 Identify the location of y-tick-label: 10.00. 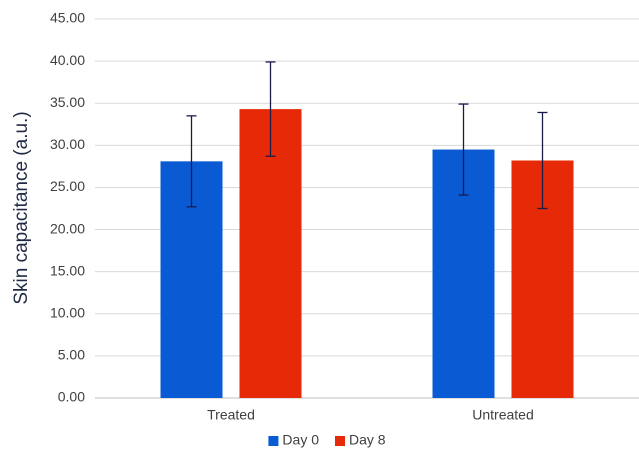
(67, 312).